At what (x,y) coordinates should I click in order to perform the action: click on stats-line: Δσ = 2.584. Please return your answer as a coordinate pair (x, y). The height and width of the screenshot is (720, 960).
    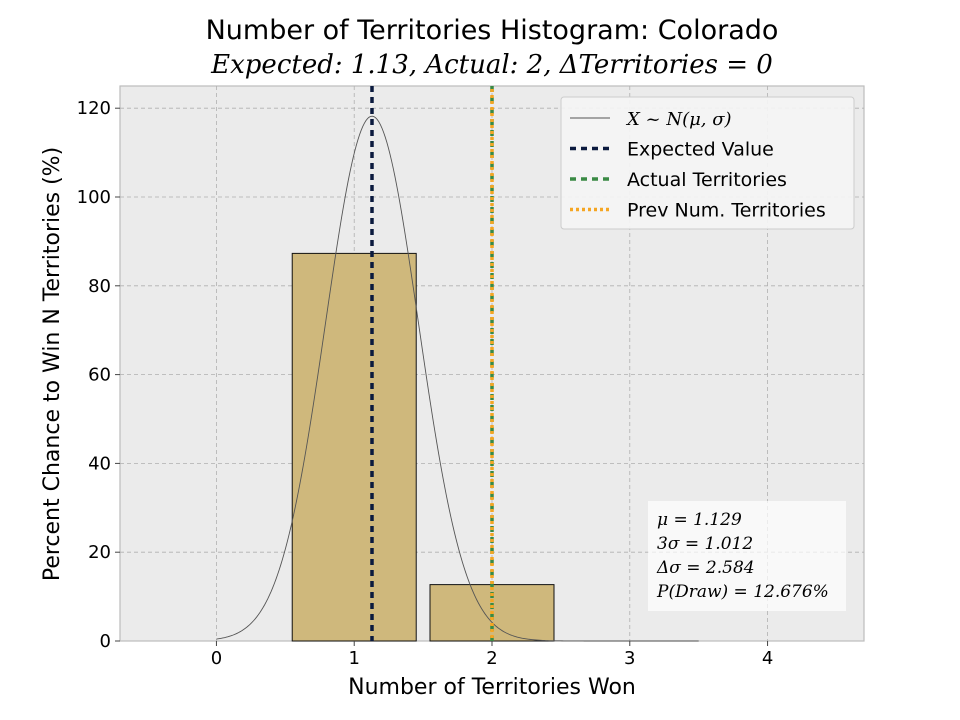
    Looking at the image, I should click on (705, 568).